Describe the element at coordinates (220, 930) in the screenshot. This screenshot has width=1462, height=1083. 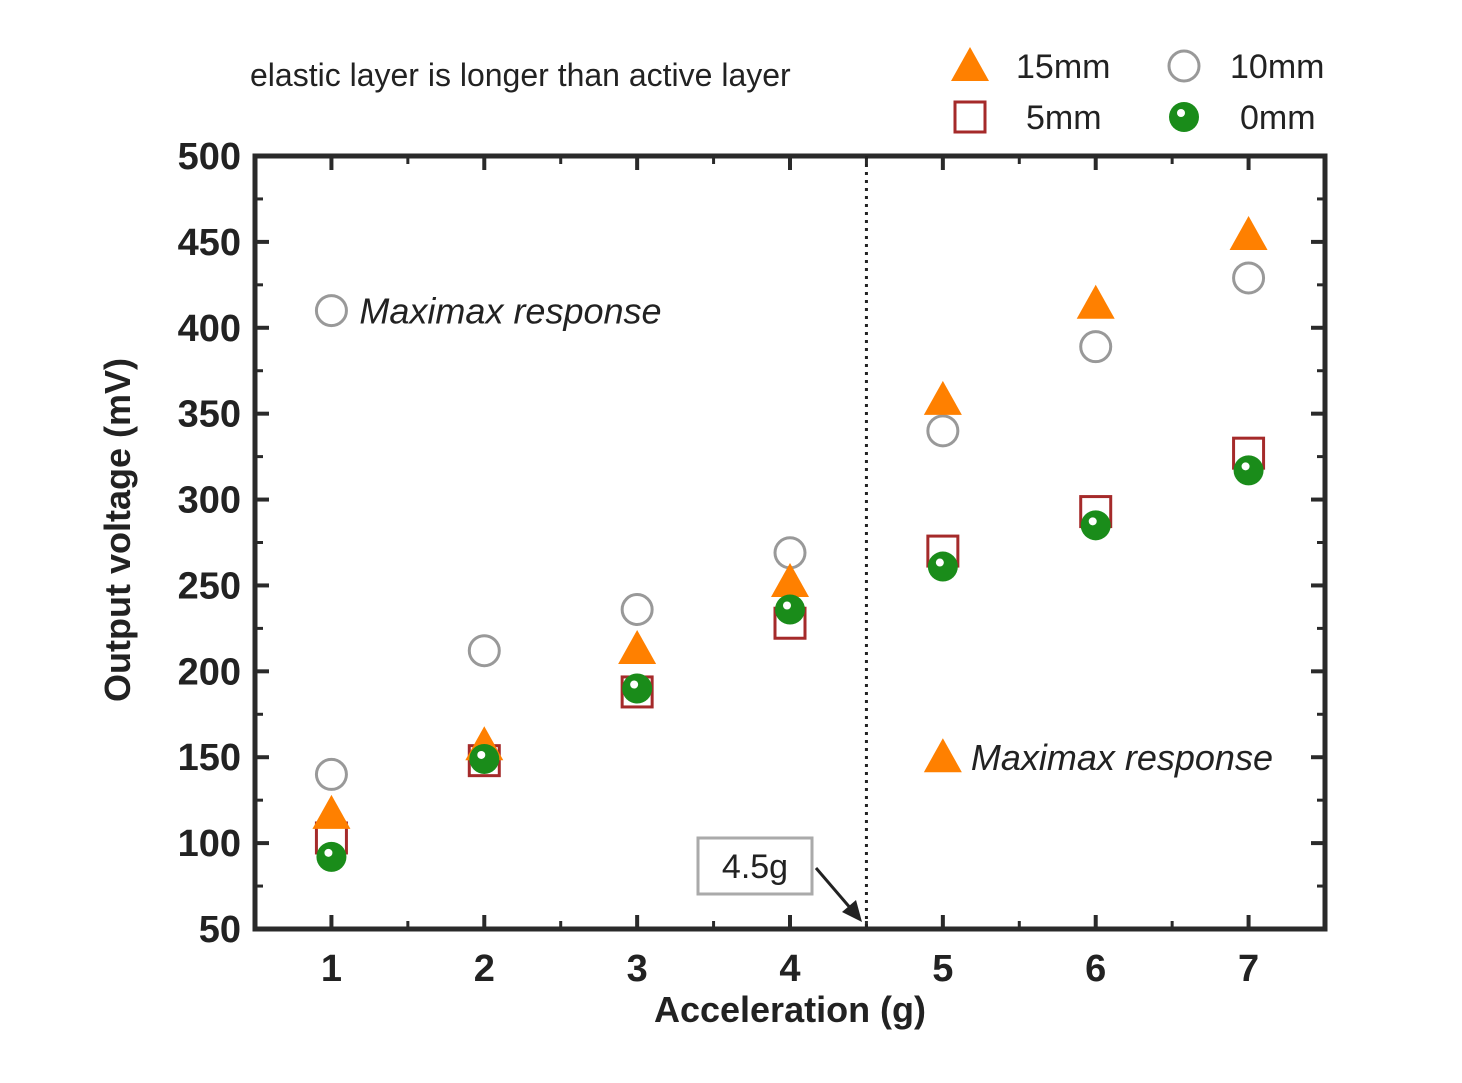
I see `y-tick-label: 50` at that location.